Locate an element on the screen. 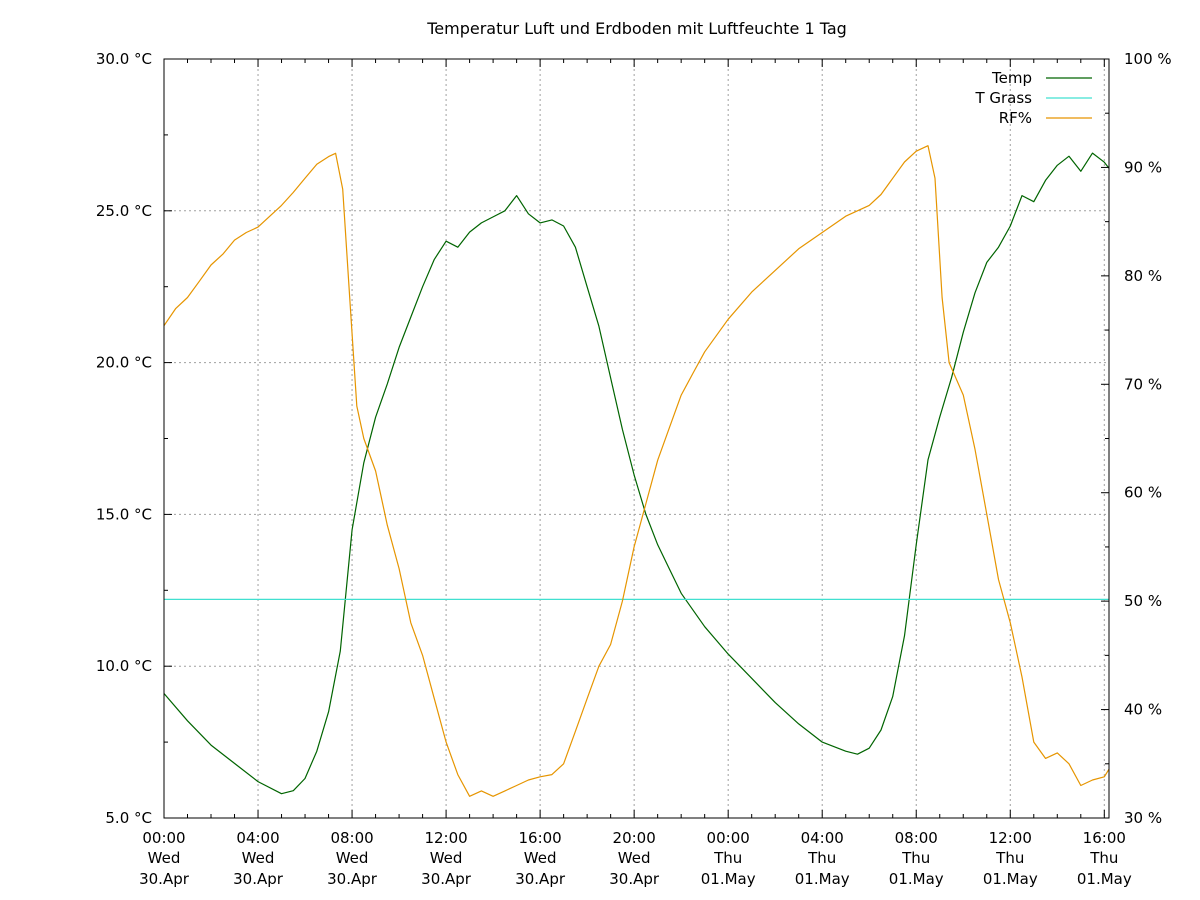  y-right-tick-label: 40 % is located at coordinates (1143, 710).